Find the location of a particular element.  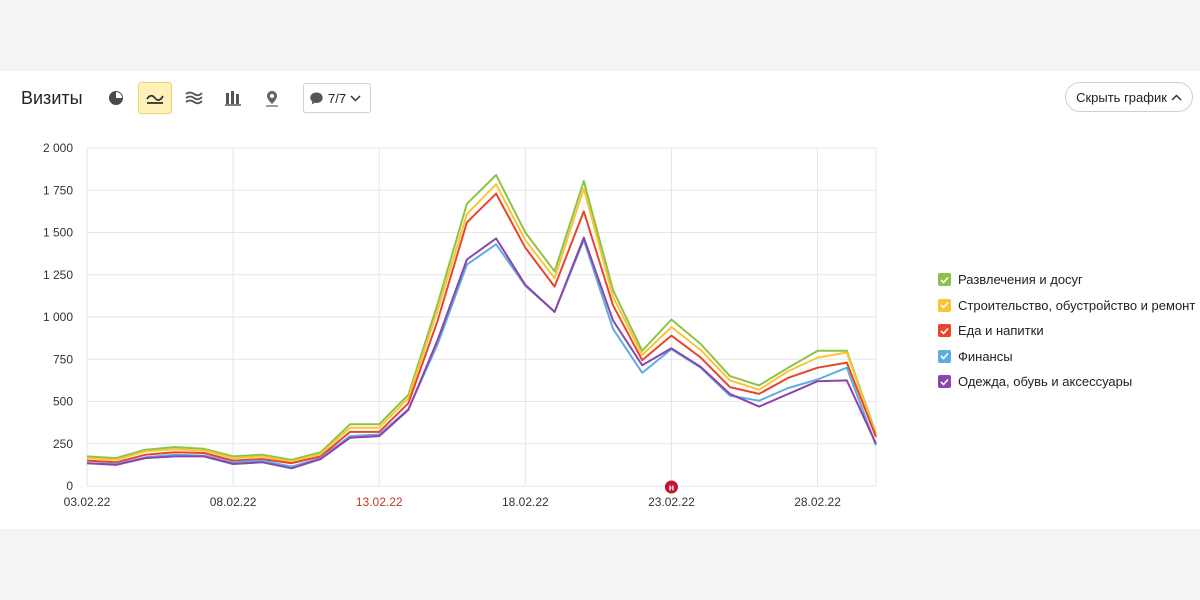

x-tick-label: 18.02.22 is located at coordinates (525, 502).